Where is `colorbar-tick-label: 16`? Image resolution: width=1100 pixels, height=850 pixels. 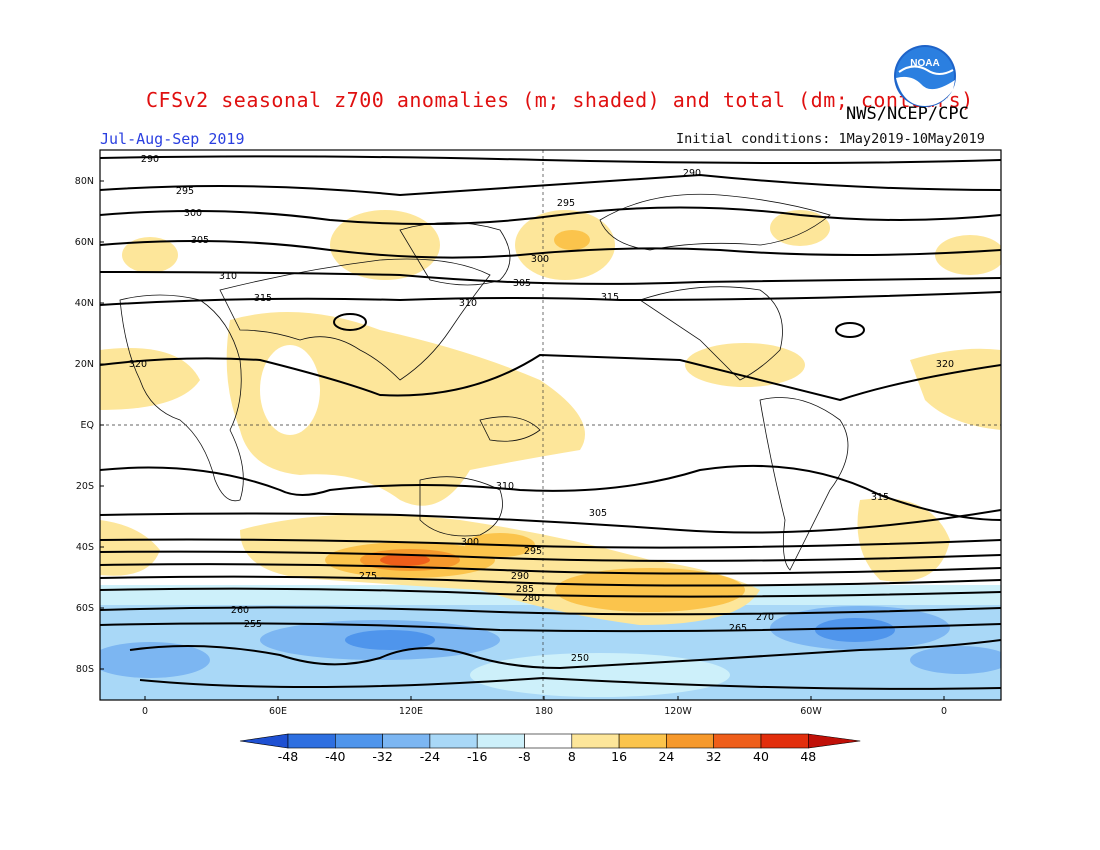 colorbar-tick-label: 16 is located at coordinates (619, 756).